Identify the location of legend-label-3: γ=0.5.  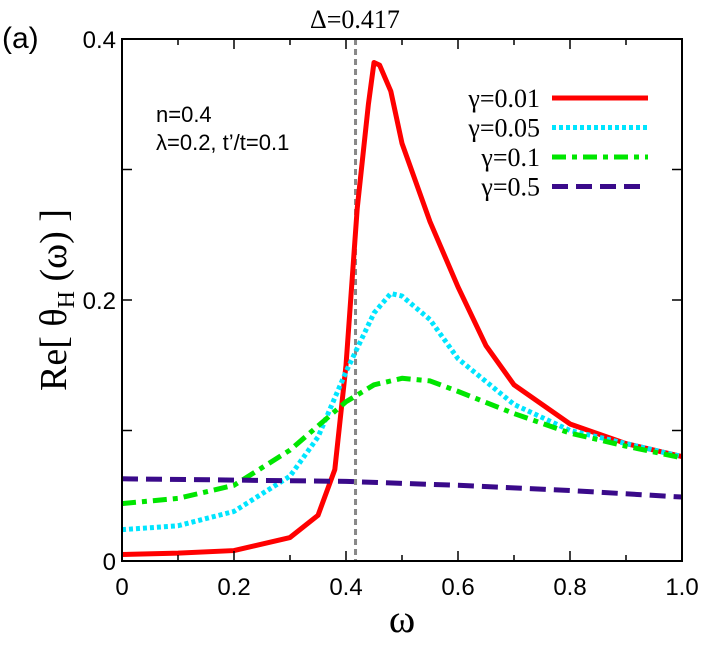
(510, 187).